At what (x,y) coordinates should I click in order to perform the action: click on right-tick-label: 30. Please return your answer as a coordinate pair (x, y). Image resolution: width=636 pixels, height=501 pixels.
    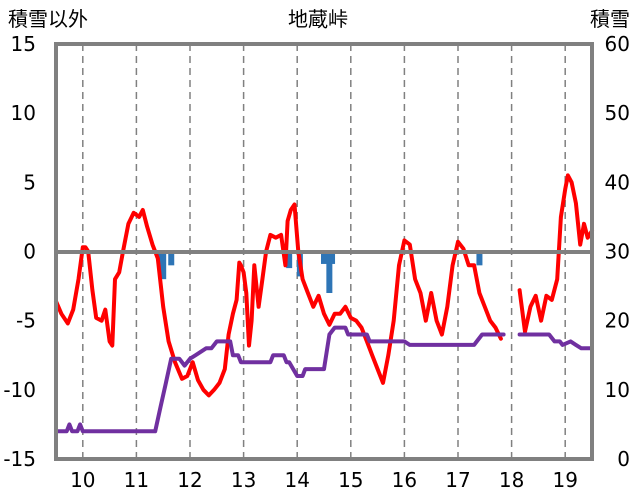
    Looking at the image, I should click on (617, 252).